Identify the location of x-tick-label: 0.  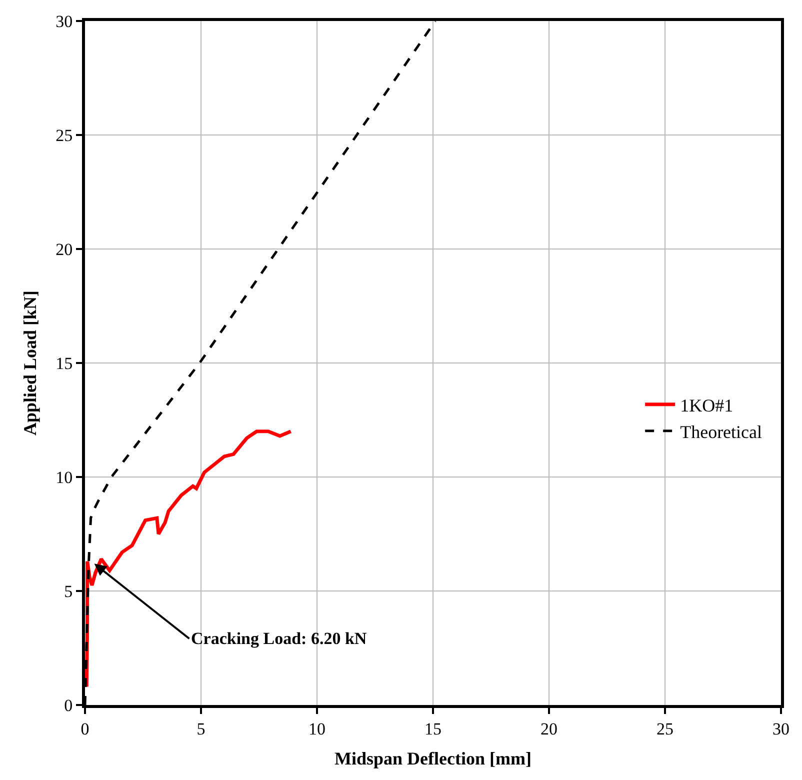
(85, 728).